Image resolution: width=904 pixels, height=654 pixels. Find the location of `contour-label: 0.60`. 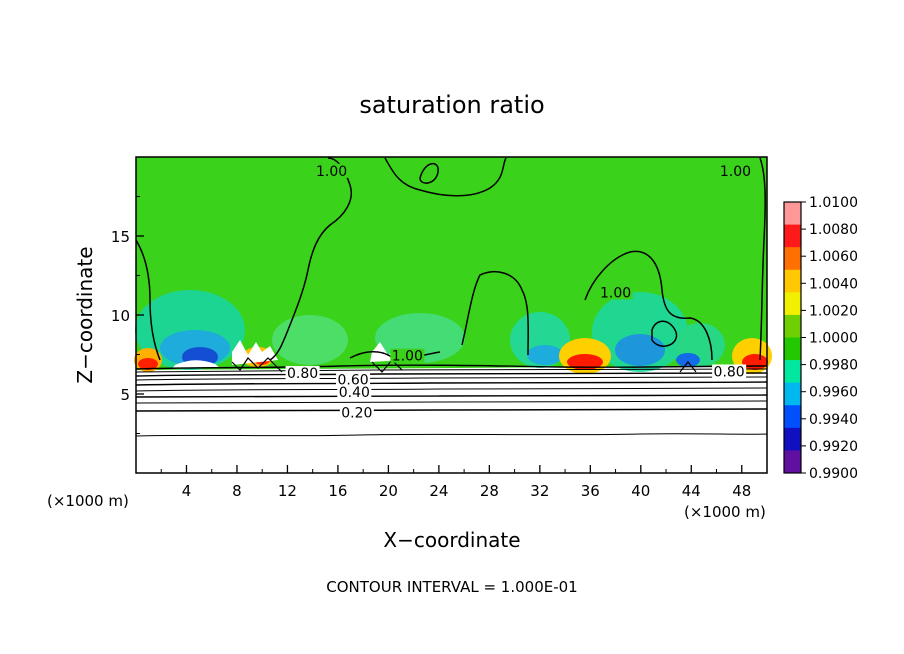

contour-label: 0.60 is located at coordinates (352, 380).